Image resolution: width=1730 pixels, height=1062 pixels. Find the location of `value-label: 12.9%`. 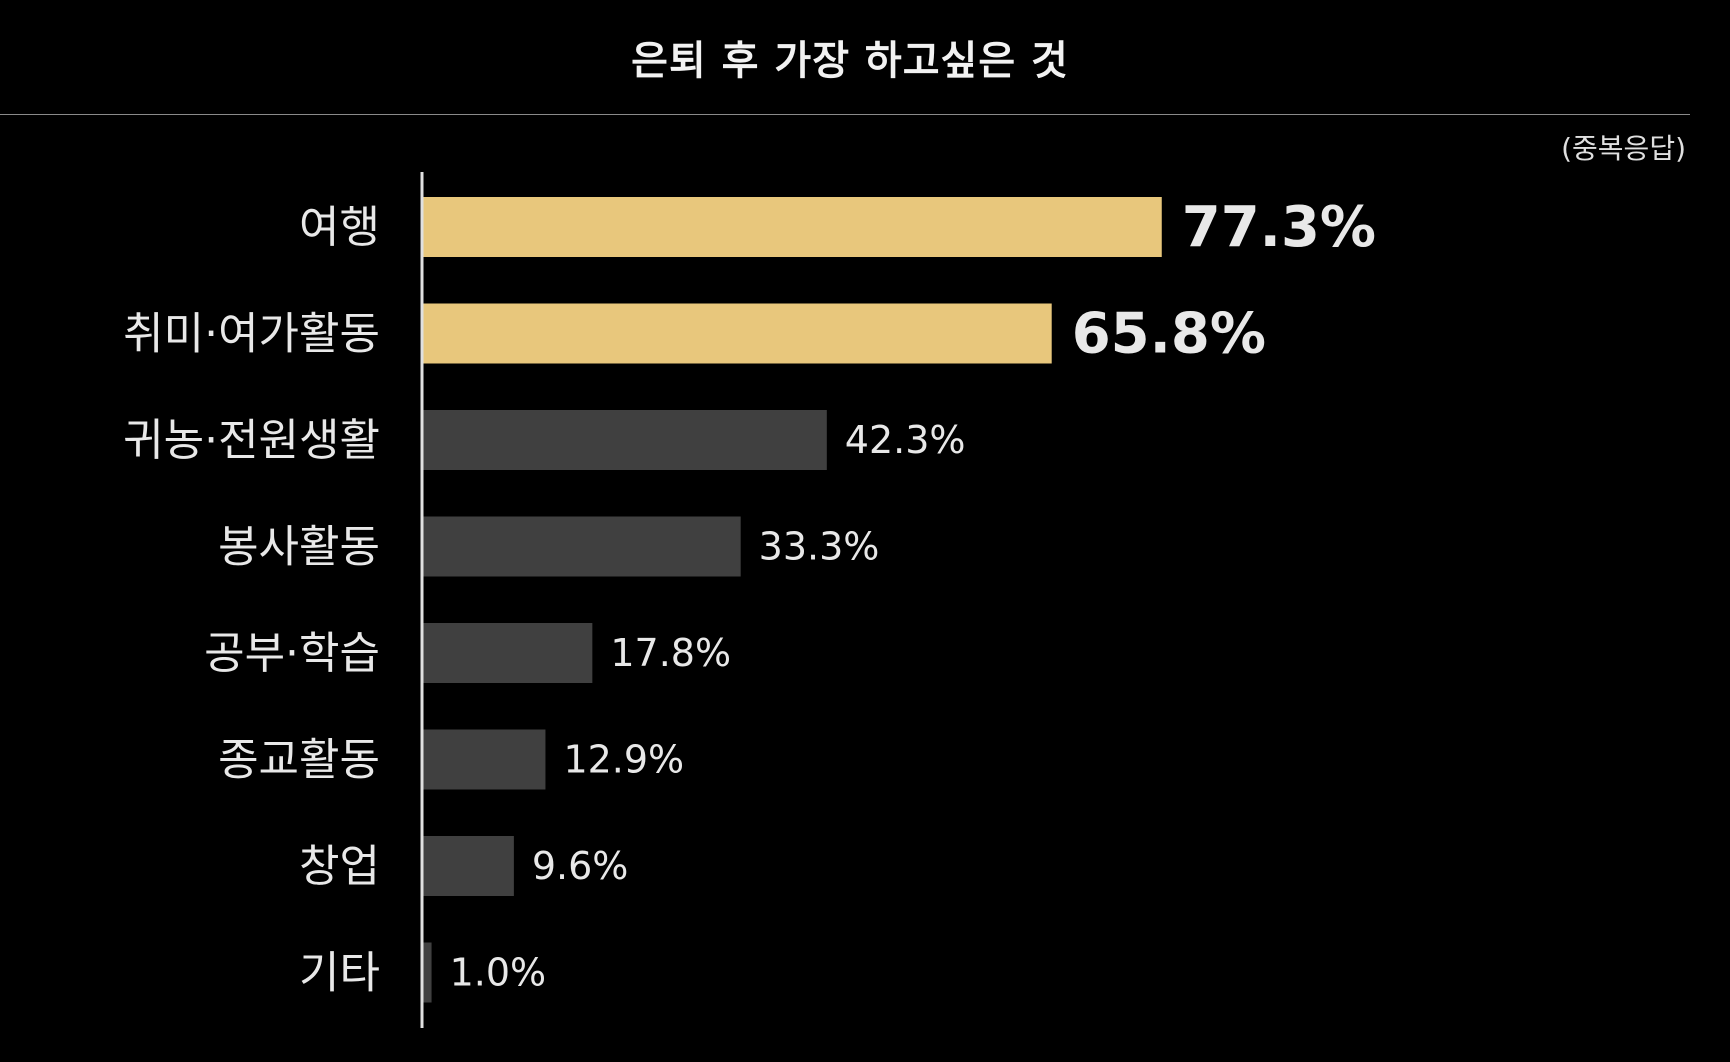

value-label: 12.9% is located at coordinates (623, 760).